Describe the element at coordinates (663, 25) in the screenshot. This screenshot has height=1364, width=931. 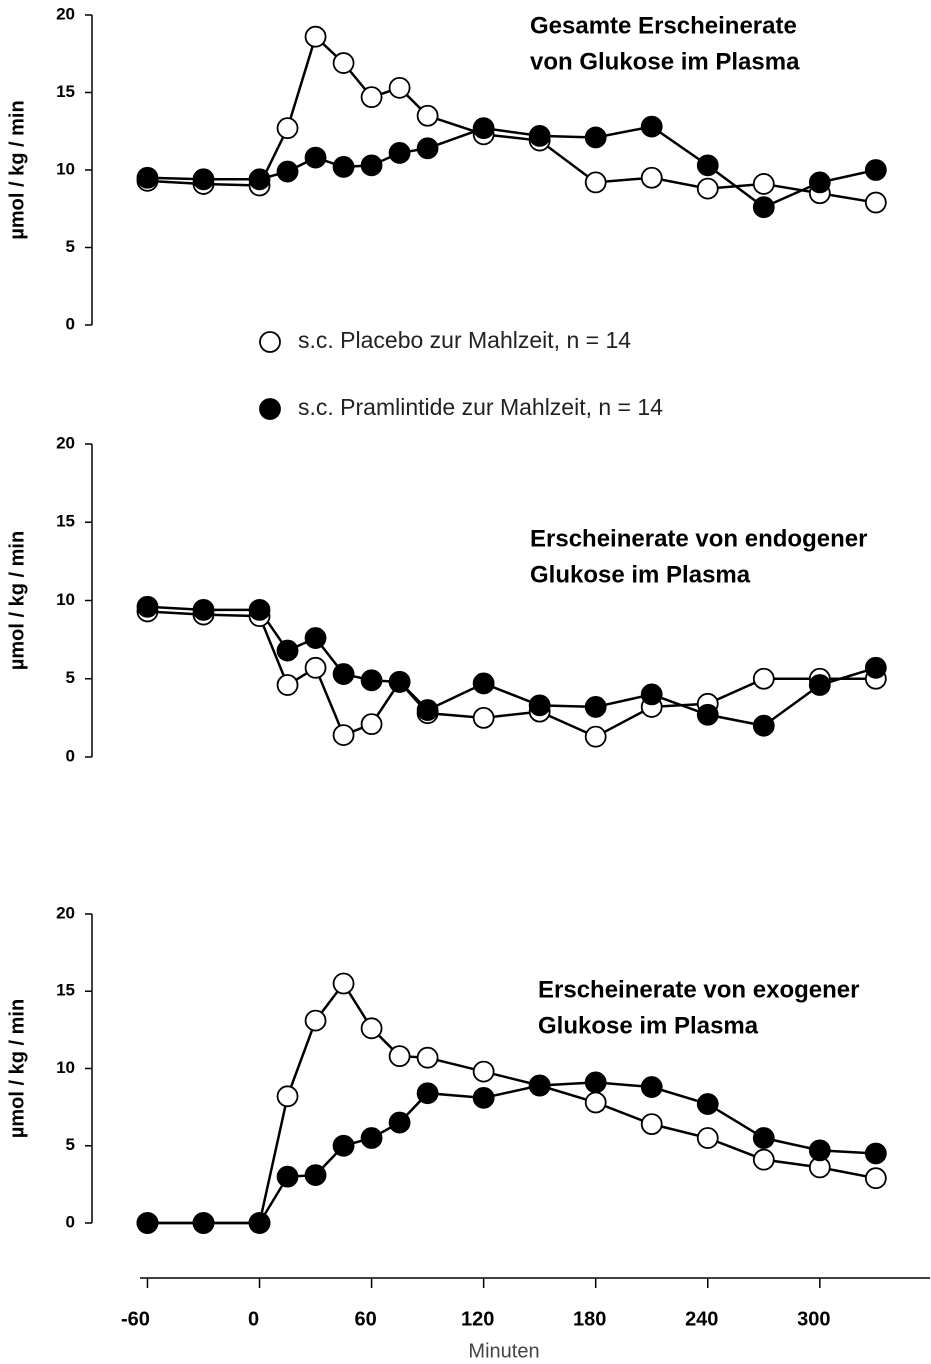
I see `panel-title: Gesamte Erscheinerate` at that location.